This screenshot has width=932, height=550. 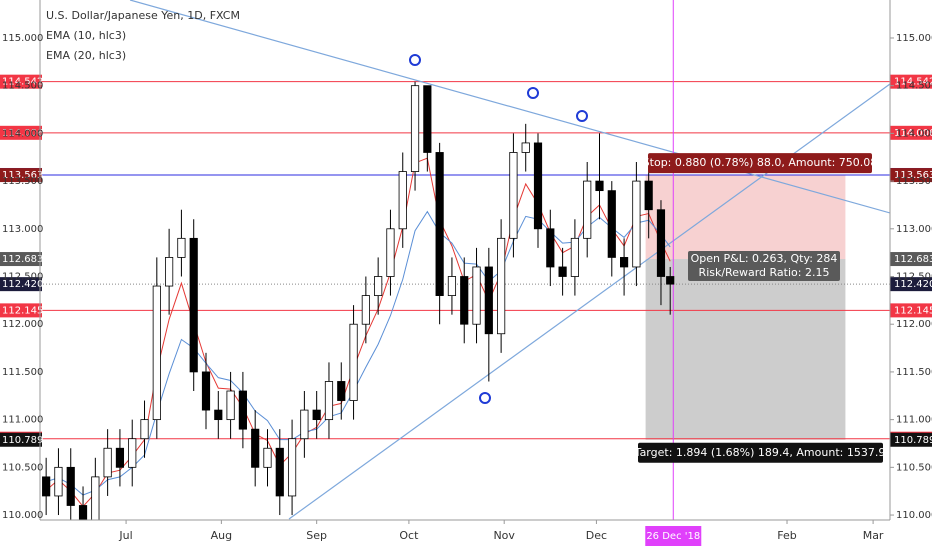 I want to click on legend-entry: EMA (10, hlc3), so click(x=86, y=35).